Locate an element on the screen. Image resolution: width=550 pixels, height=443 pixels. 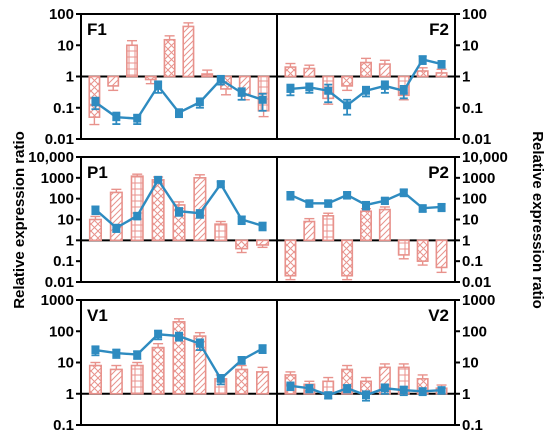
panel-label: P1 is located at coordinates (97, 172).